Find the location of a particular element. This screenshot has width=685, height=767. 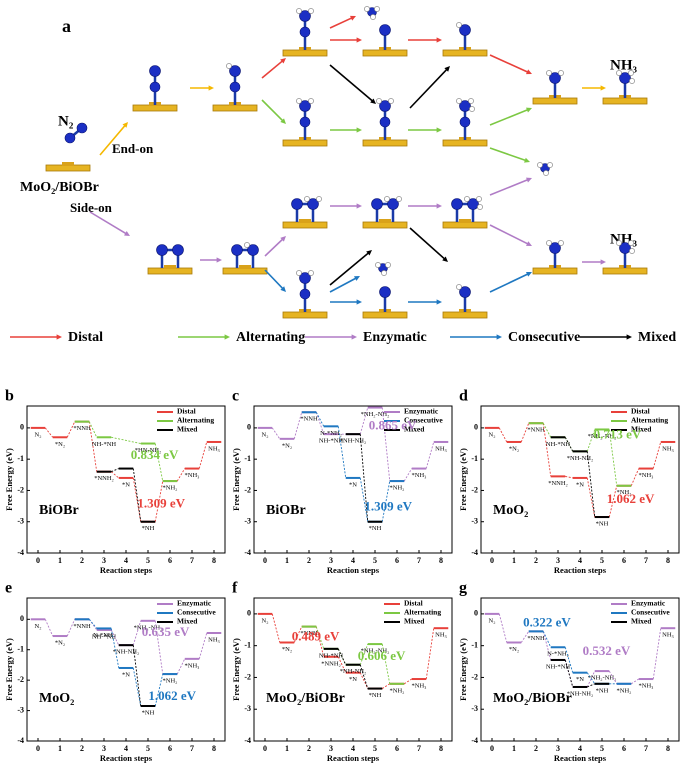

annotation: 1.309 eV is located at coordinates (161, 503).